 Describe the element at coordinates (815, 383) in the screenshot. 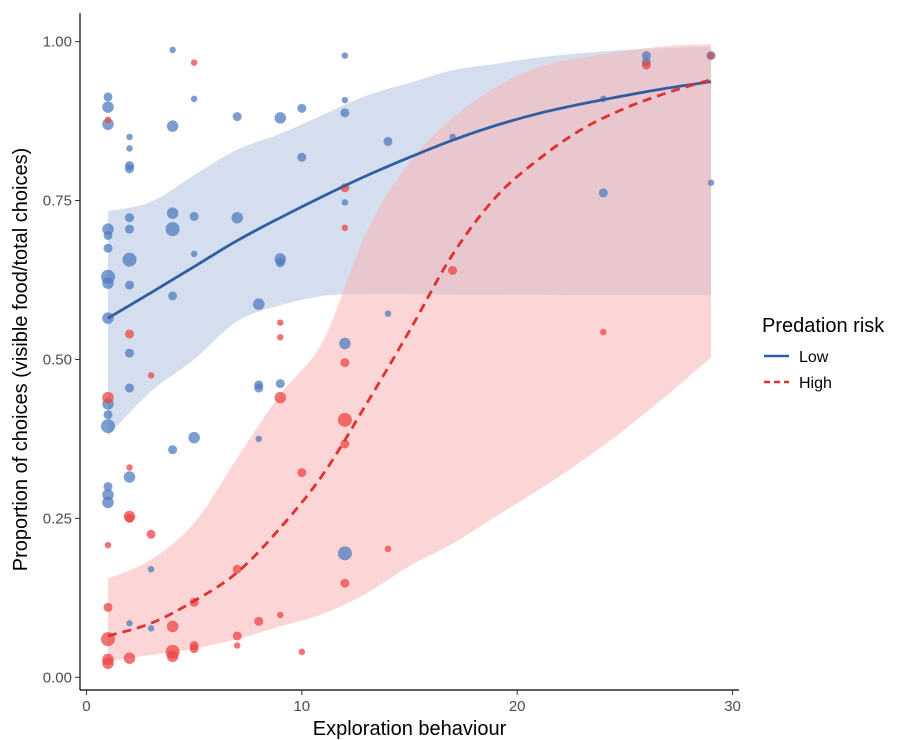

I see `legend-label-high: High` at that location.